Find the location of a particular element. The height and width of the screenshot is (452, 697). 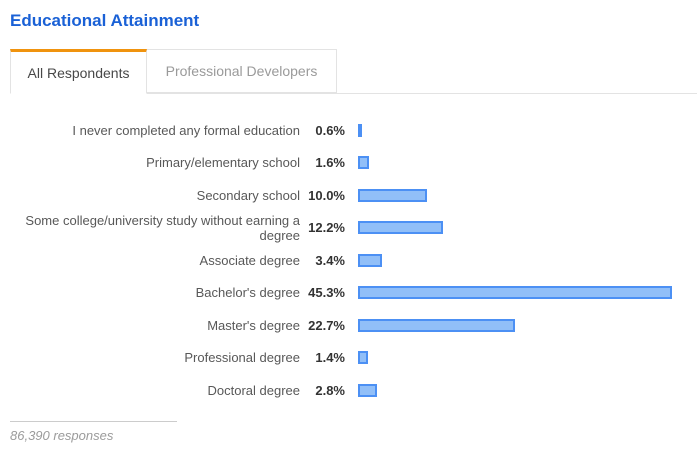

value-label: 12.2% is located at coordinates (326, 228).